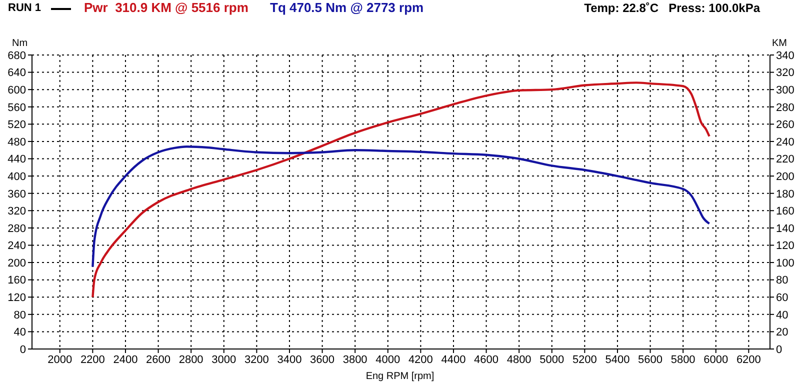 This screenshot has height=385, width=800. Describe the element at coordinates (486, 360) in the screenshot. I see `x-tick-label: 4600` at that location.